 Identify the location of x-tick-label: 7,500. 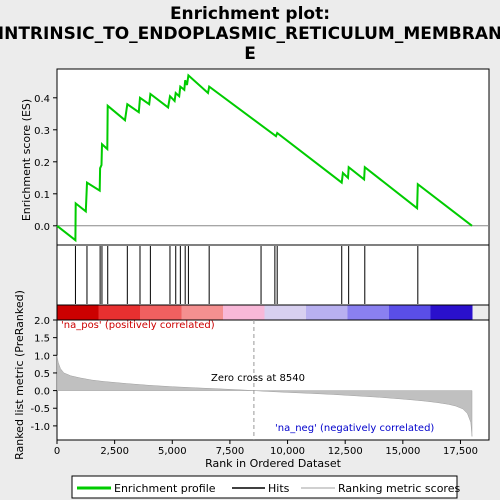
(230, 451).